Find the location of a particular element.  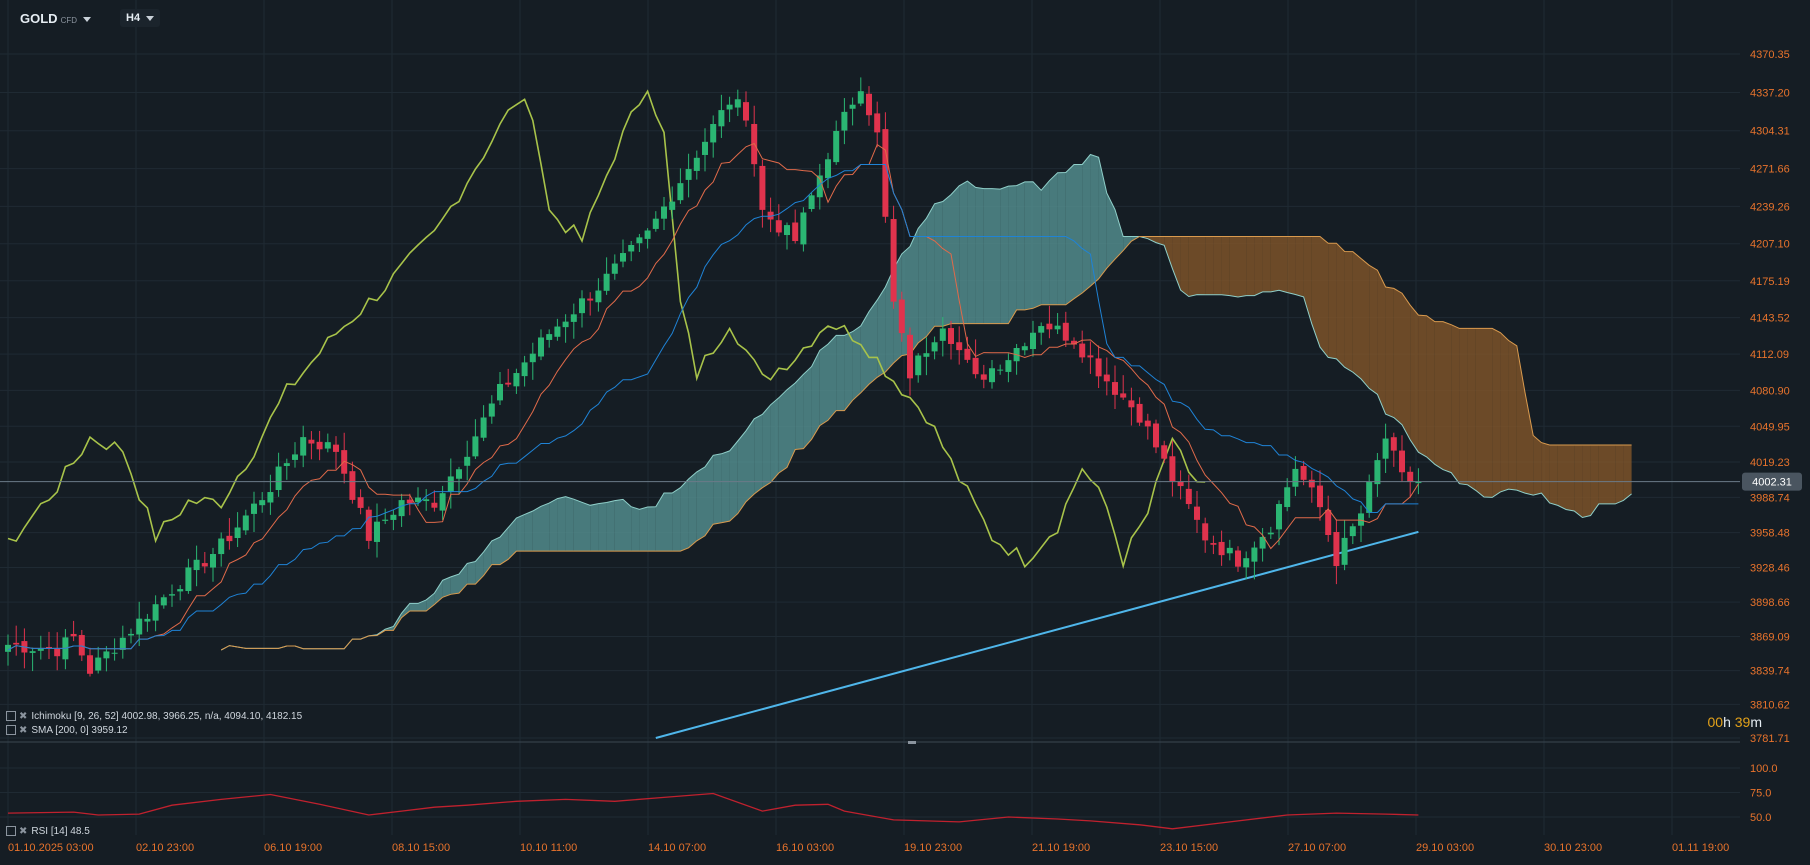

symbol-selector: GOLD CFD is located at coordinates (56, 18).